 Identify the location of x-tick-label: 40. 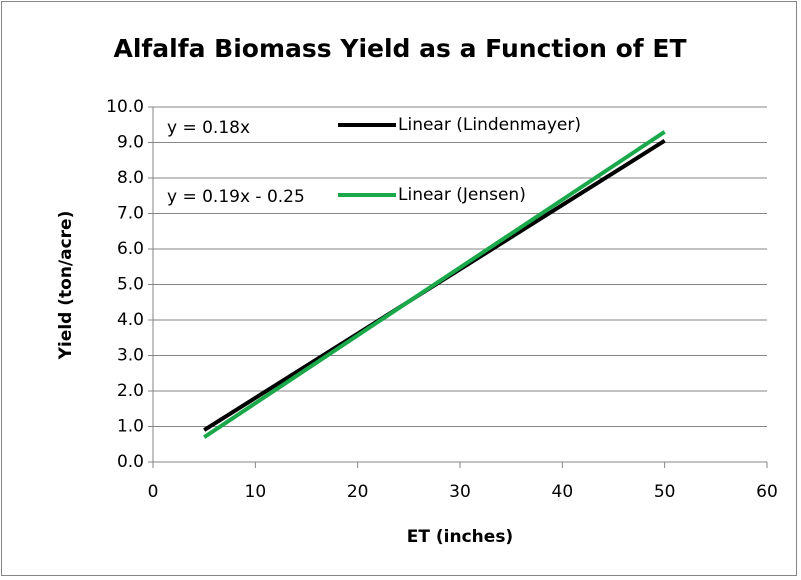
(563, 492).